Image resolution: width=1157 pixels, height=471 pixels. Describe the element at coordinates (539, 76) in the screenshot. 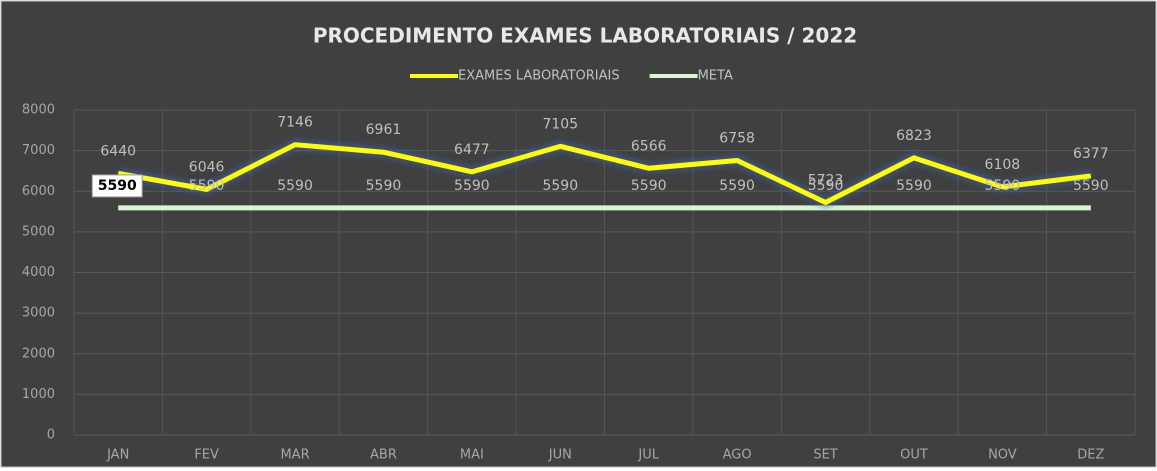

I see `legend-label: EXAMES LABORATORIAIS` at that location.